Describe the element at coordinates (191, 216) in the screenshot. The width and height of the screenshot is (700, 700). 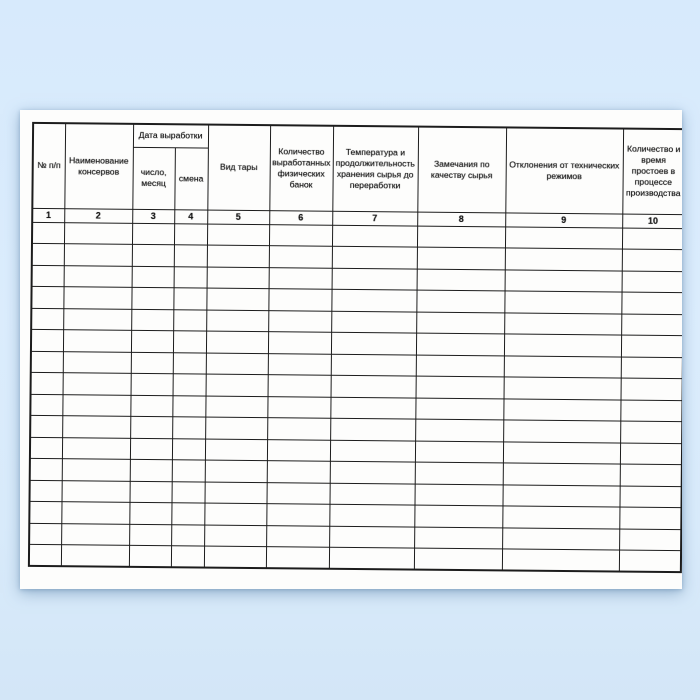
I see `column-number-cell: 4` at that location.